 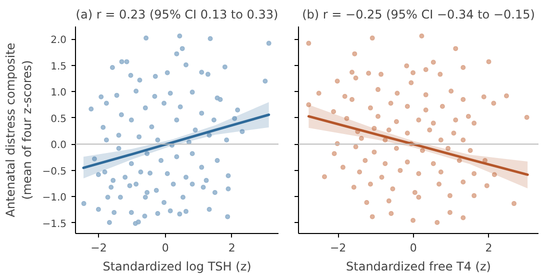 What do you see at coordinates (54, 198) in the screenshot?
I see `y-tick-label: −1.0` at bounding box center [54, 198].